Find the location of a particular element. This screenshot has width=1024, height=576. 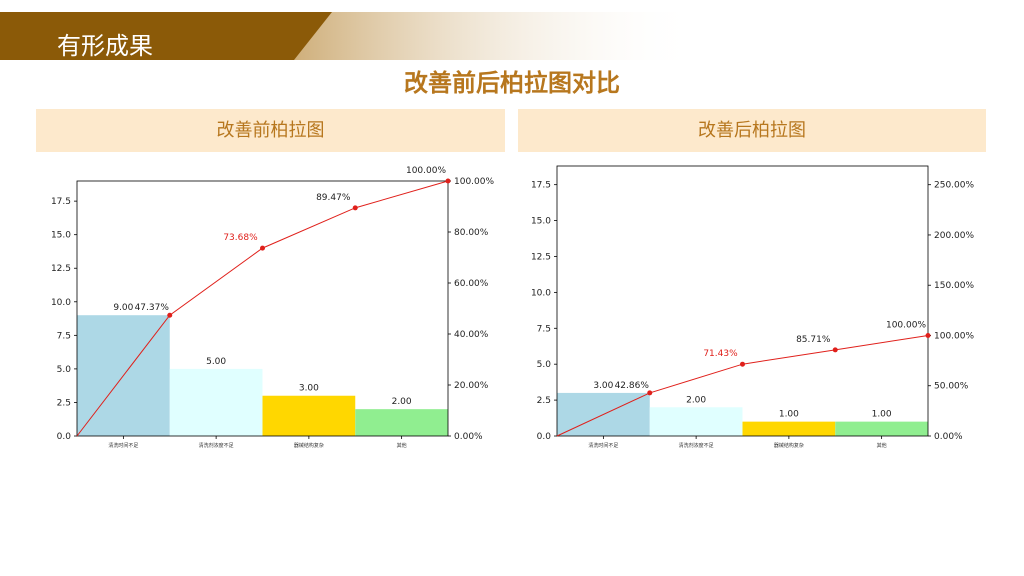

bar-value-label-2: 3.00 is located at coordinates (309, 389).